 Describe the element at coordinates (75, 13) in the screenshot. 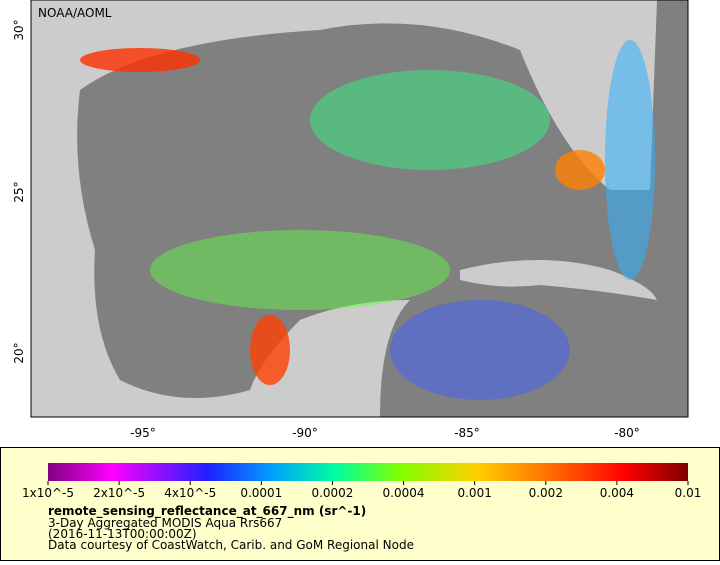

I see `credit: NOAA/AOML` at that location.